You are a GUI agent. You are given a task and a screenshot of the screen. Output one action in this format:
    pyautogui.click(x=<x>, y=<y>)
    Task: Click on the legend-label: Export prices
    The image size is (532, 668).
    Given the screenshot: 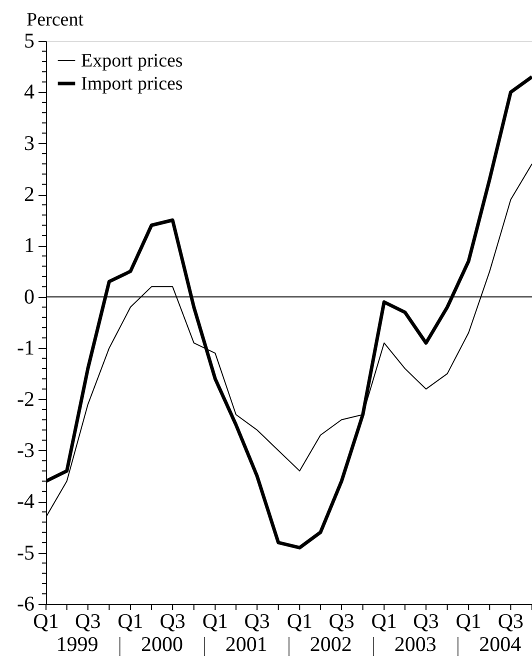 What is the action you would take?
    pyautogui.click(x=132, y=61)
    